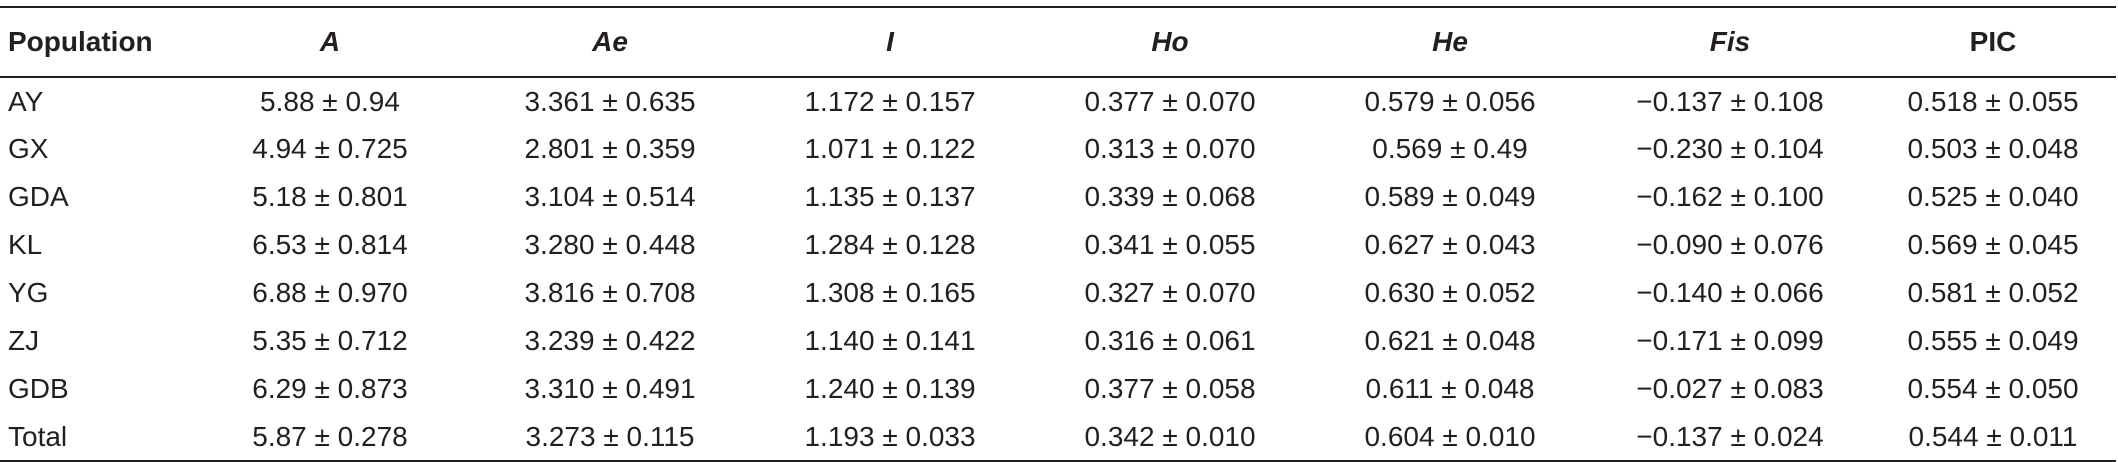 The width and height of the screenshot is (2118, 462). I want to click on cell-i: 1.193 ± 0.033, so click(890, 437).